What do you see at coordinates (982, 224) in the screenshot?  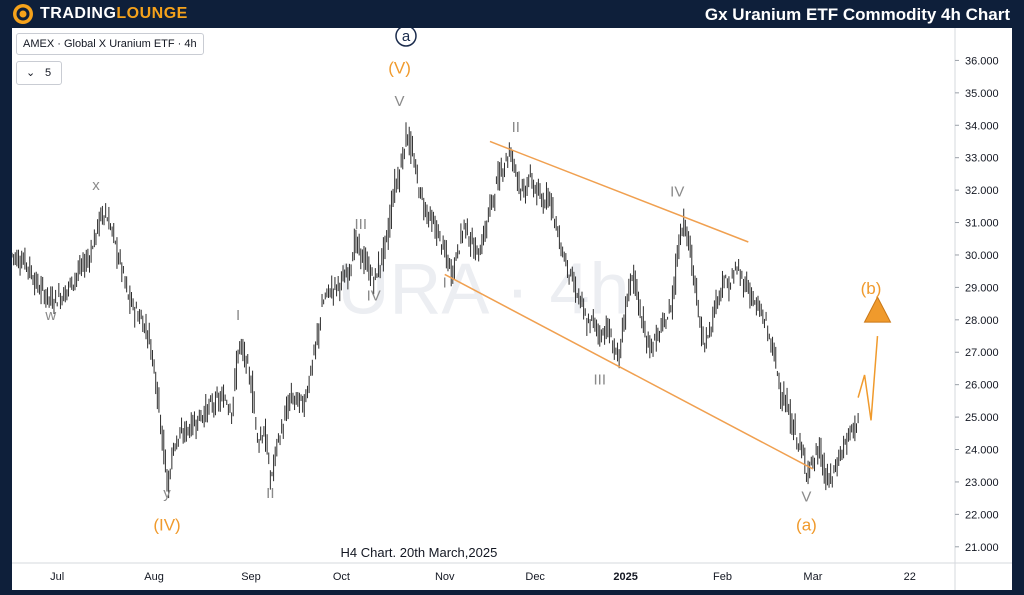 I see `y-tick-label: 31.000` at bounding box center [982, 224].